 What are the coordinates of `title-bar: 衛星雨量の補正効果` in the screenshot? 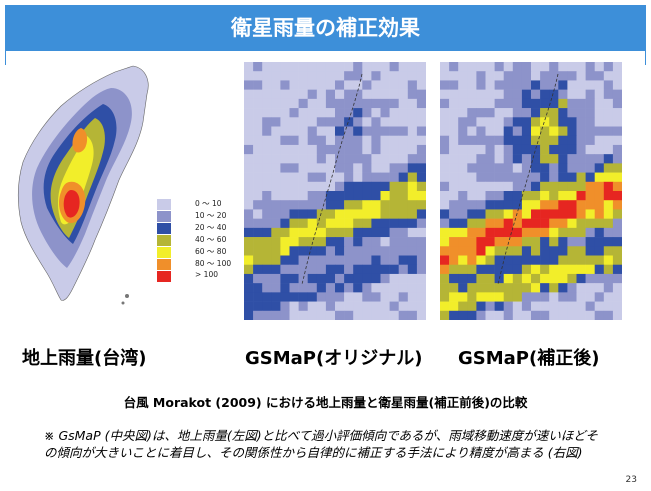 It's located at (325, 28).